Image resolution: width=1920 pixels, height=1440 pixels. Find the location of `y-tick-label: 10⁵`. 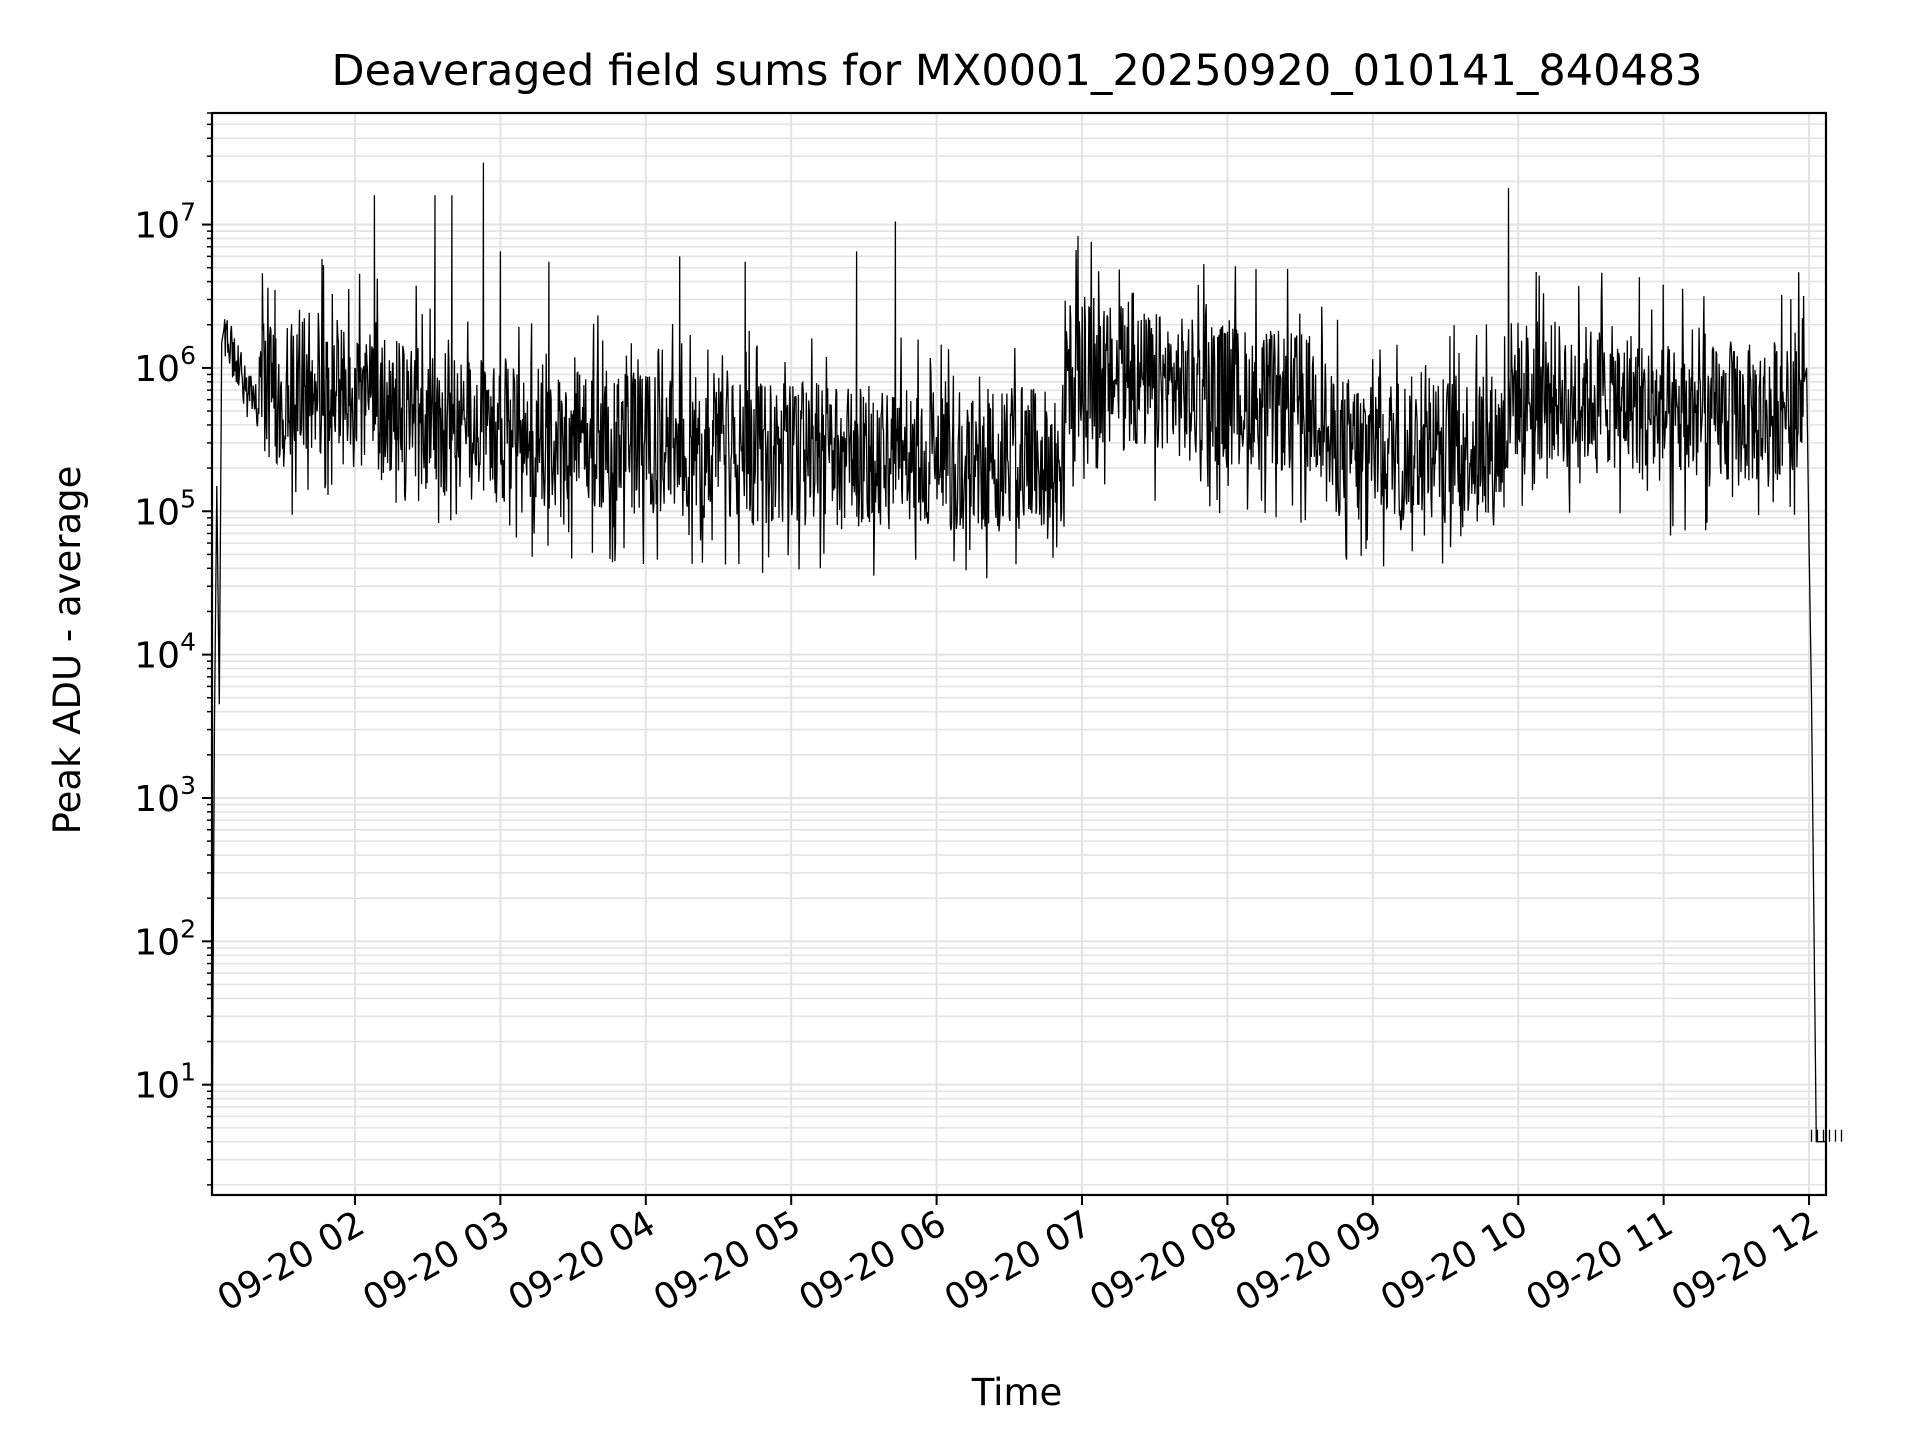

y-tick-label: 10⁵ is located at coordinates (165, 508).